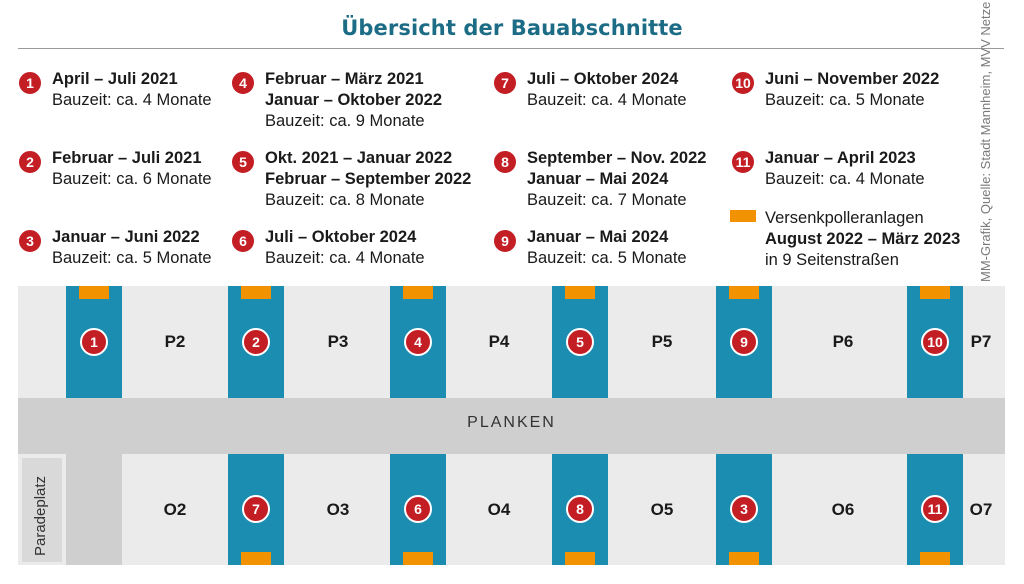 The width and height of the screenshot is (1024, 584). What do you see at coordinates (30, 162) in the screenshot?
I see `phase-number-badge: 2` at bounding box center [30, 162].